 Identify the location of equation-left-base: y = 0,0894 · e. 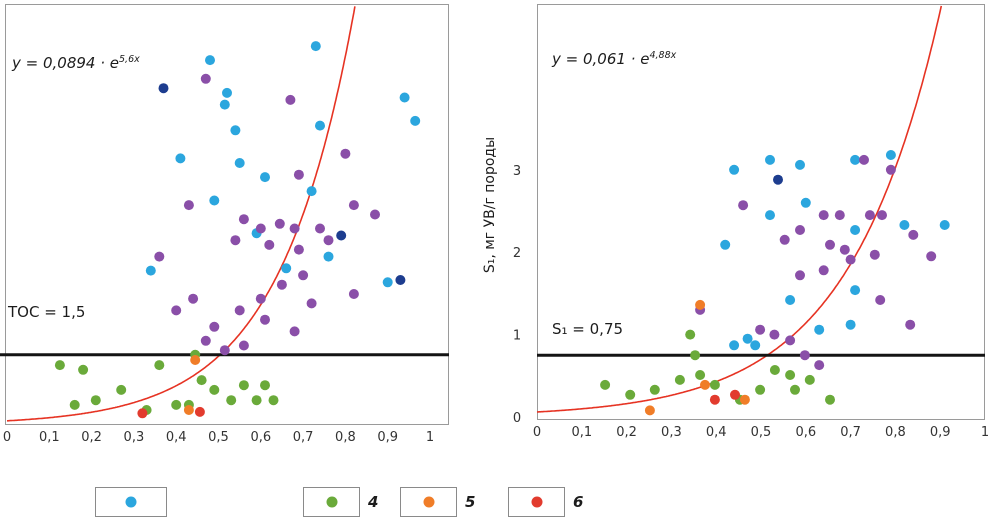
(65, 63).